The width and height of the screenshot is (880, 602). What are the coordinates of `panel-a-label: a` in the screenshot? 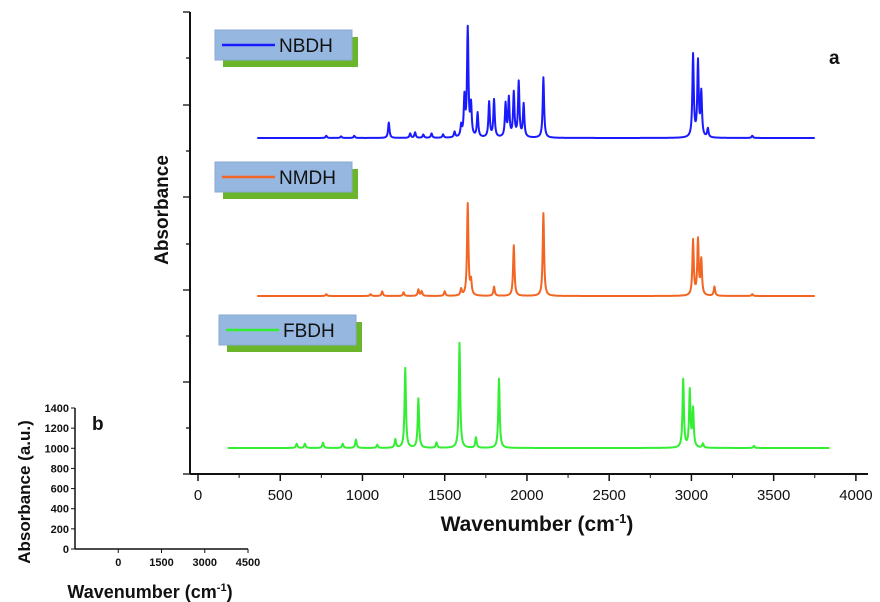 It's located at (834, 58).